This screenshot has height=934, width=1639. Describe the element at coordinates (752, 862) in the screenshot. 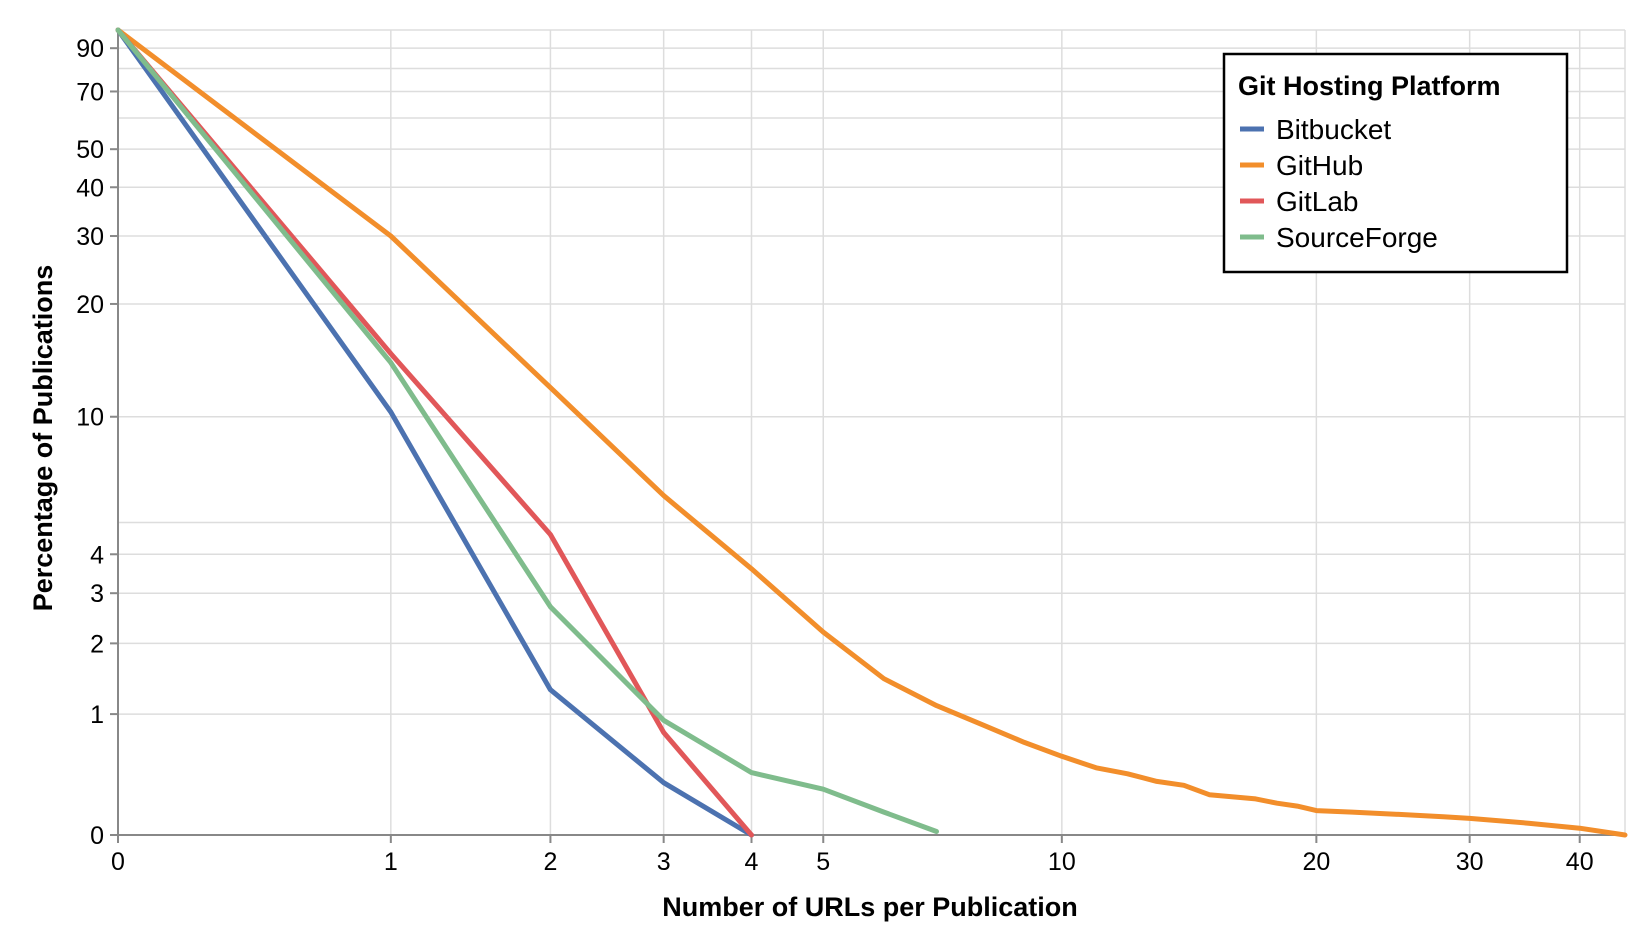

I see `x-tick-label: 4` at that location.